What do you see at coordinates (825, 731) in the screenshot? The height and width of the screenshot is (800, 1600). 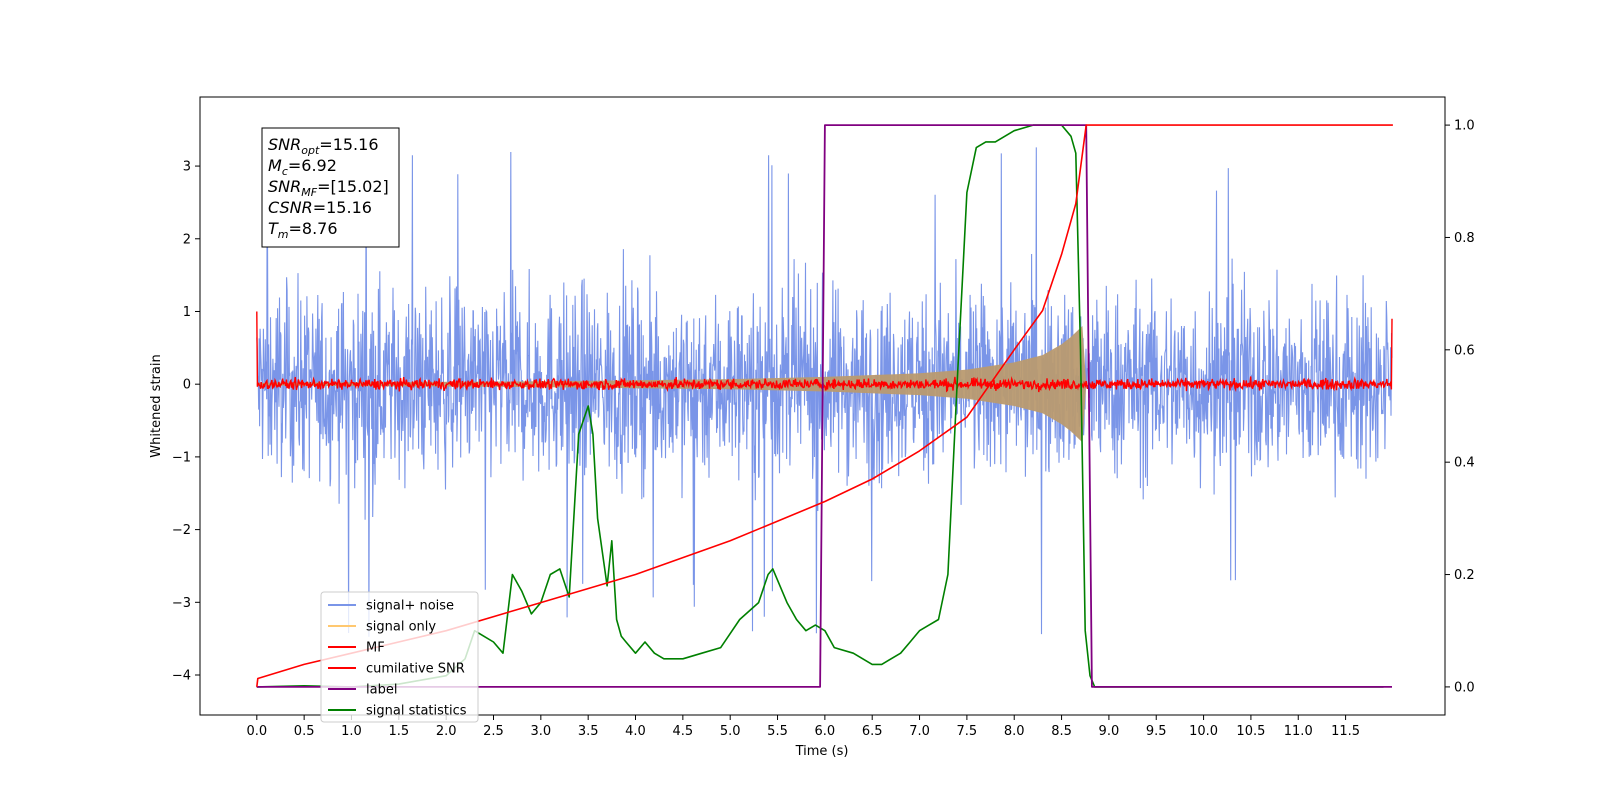 I see `x-tick-label: 6.0` at bounding box center [825, 731].